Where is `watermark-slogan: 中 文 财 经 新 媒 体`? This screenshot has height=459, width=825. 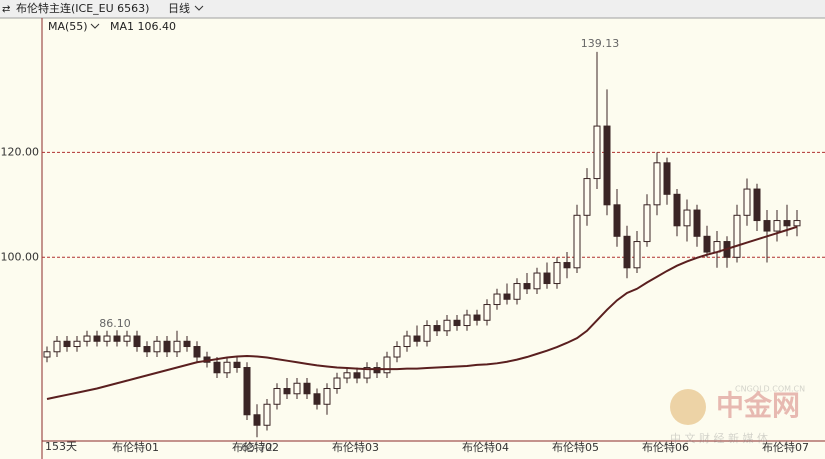 watermark-slogan: 中 文 财 经 新 媒 体 is located at coordinates (719, 438).